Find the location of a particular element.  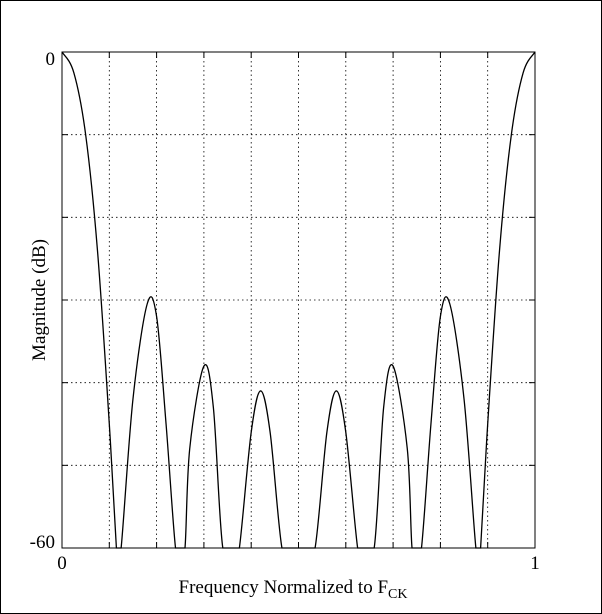

x-axis-label: Frequency Normalized to FCK is located at coordinates (293, 589).